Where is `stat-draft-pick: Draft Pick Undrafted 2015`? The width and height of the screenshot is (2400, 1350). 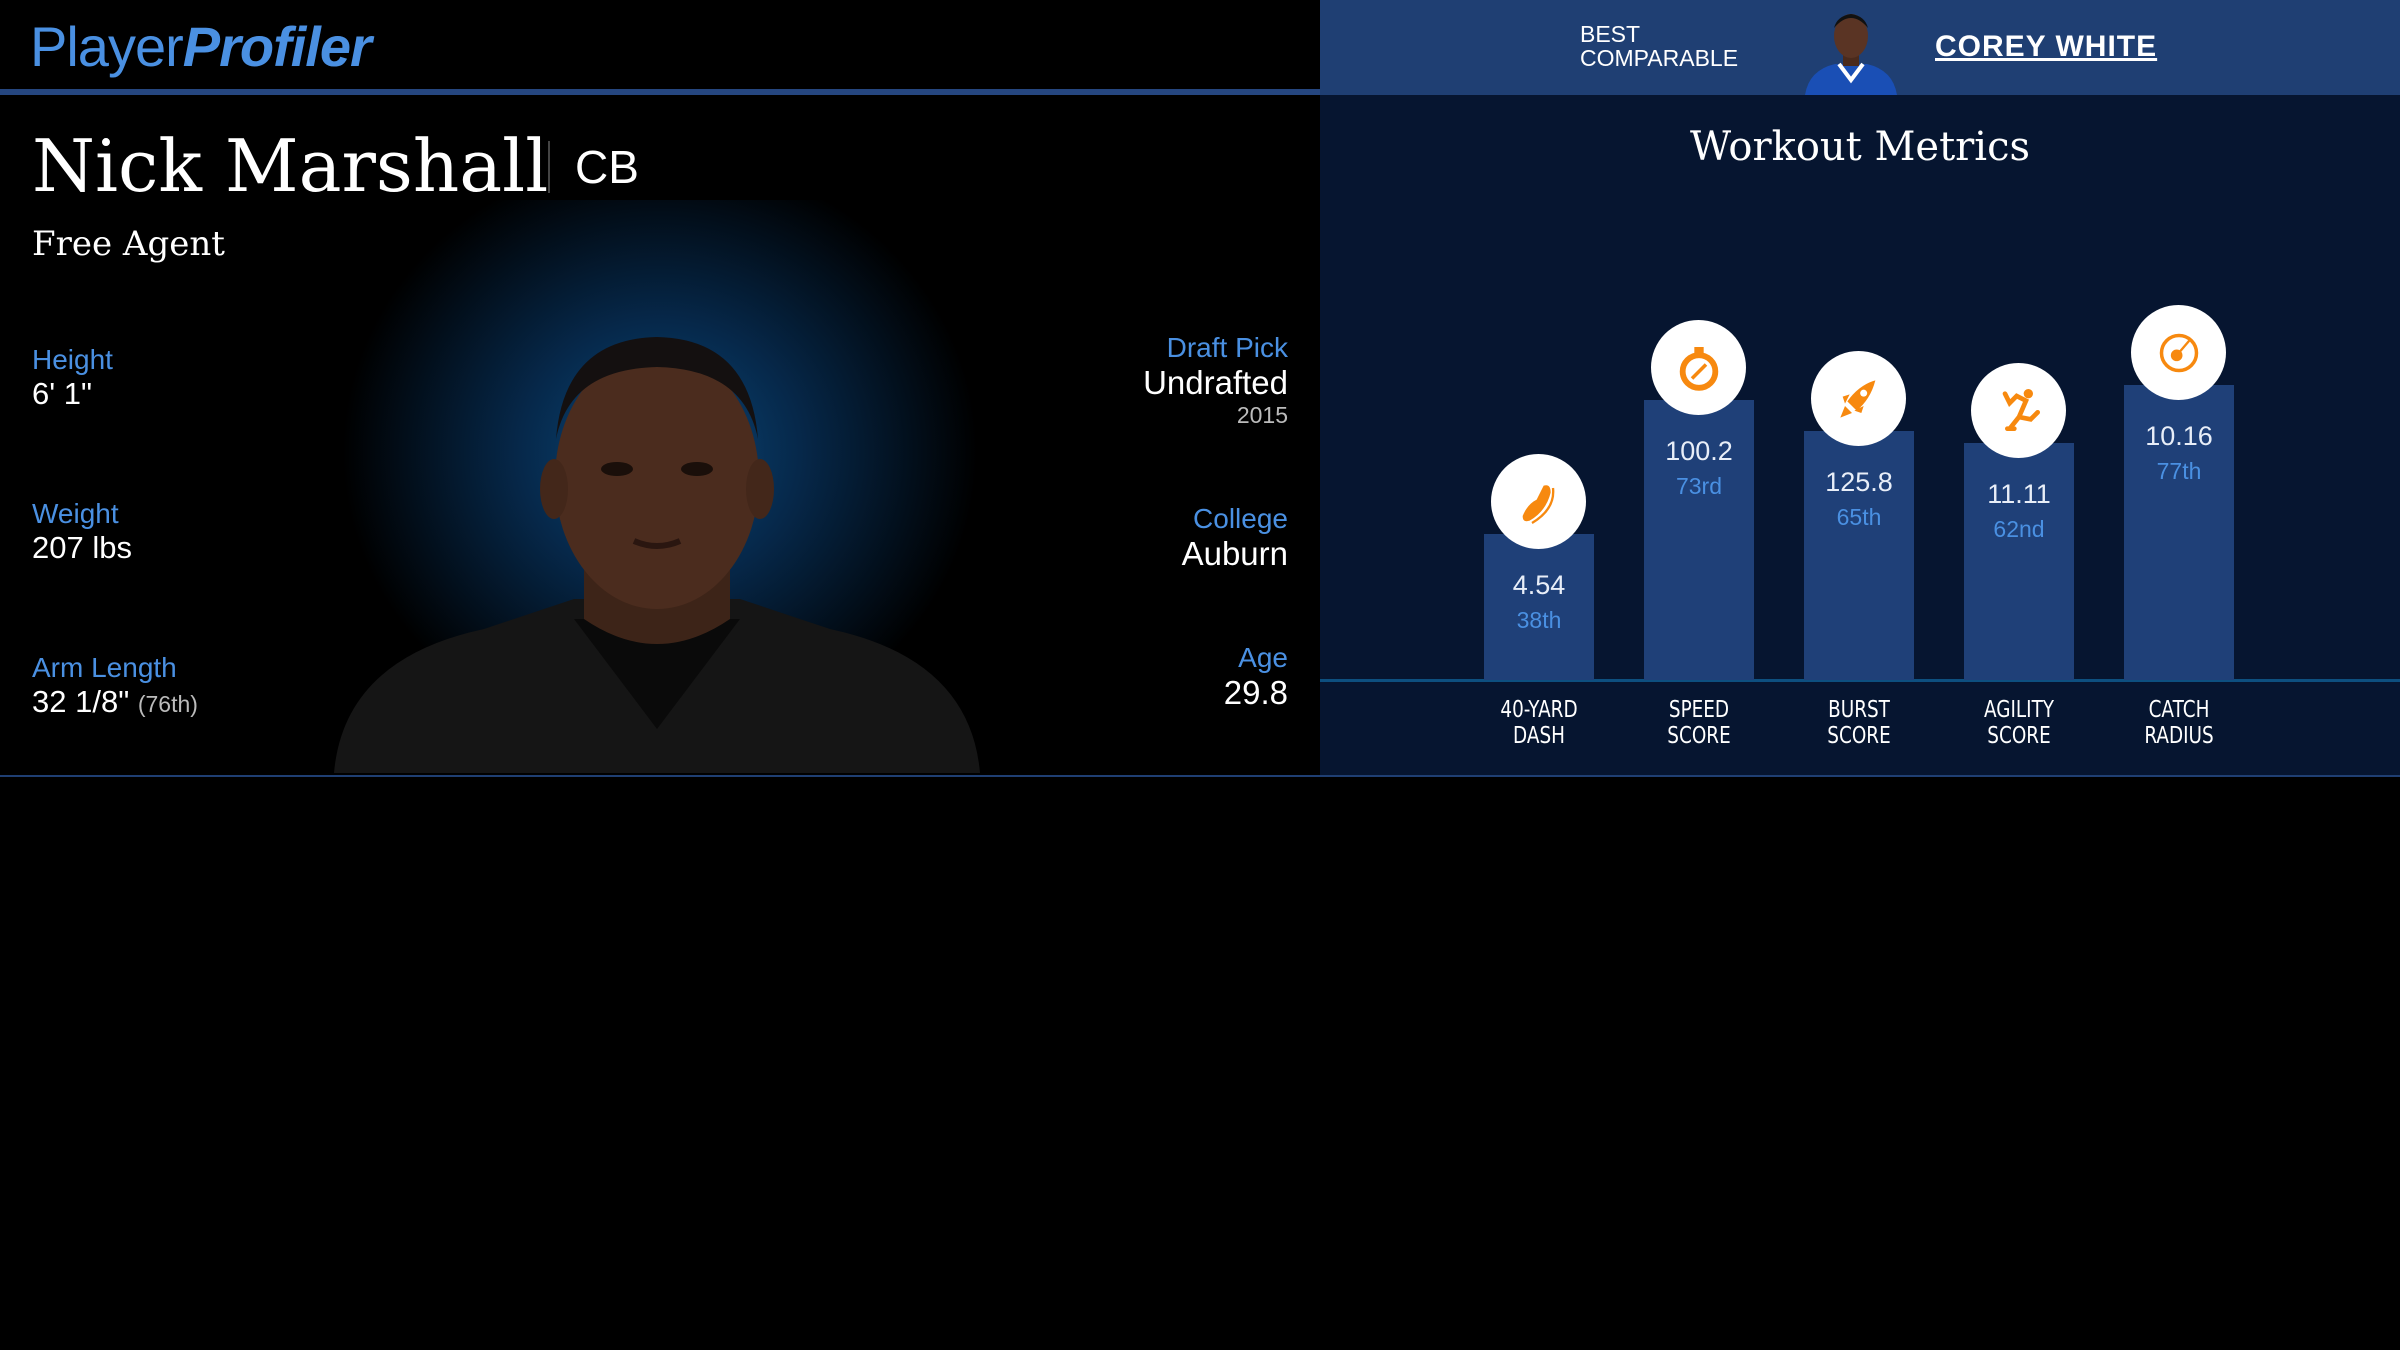 stat-draft-pick: Draft Pick Undrafted 2015 is located at coordinates (1215, 380).